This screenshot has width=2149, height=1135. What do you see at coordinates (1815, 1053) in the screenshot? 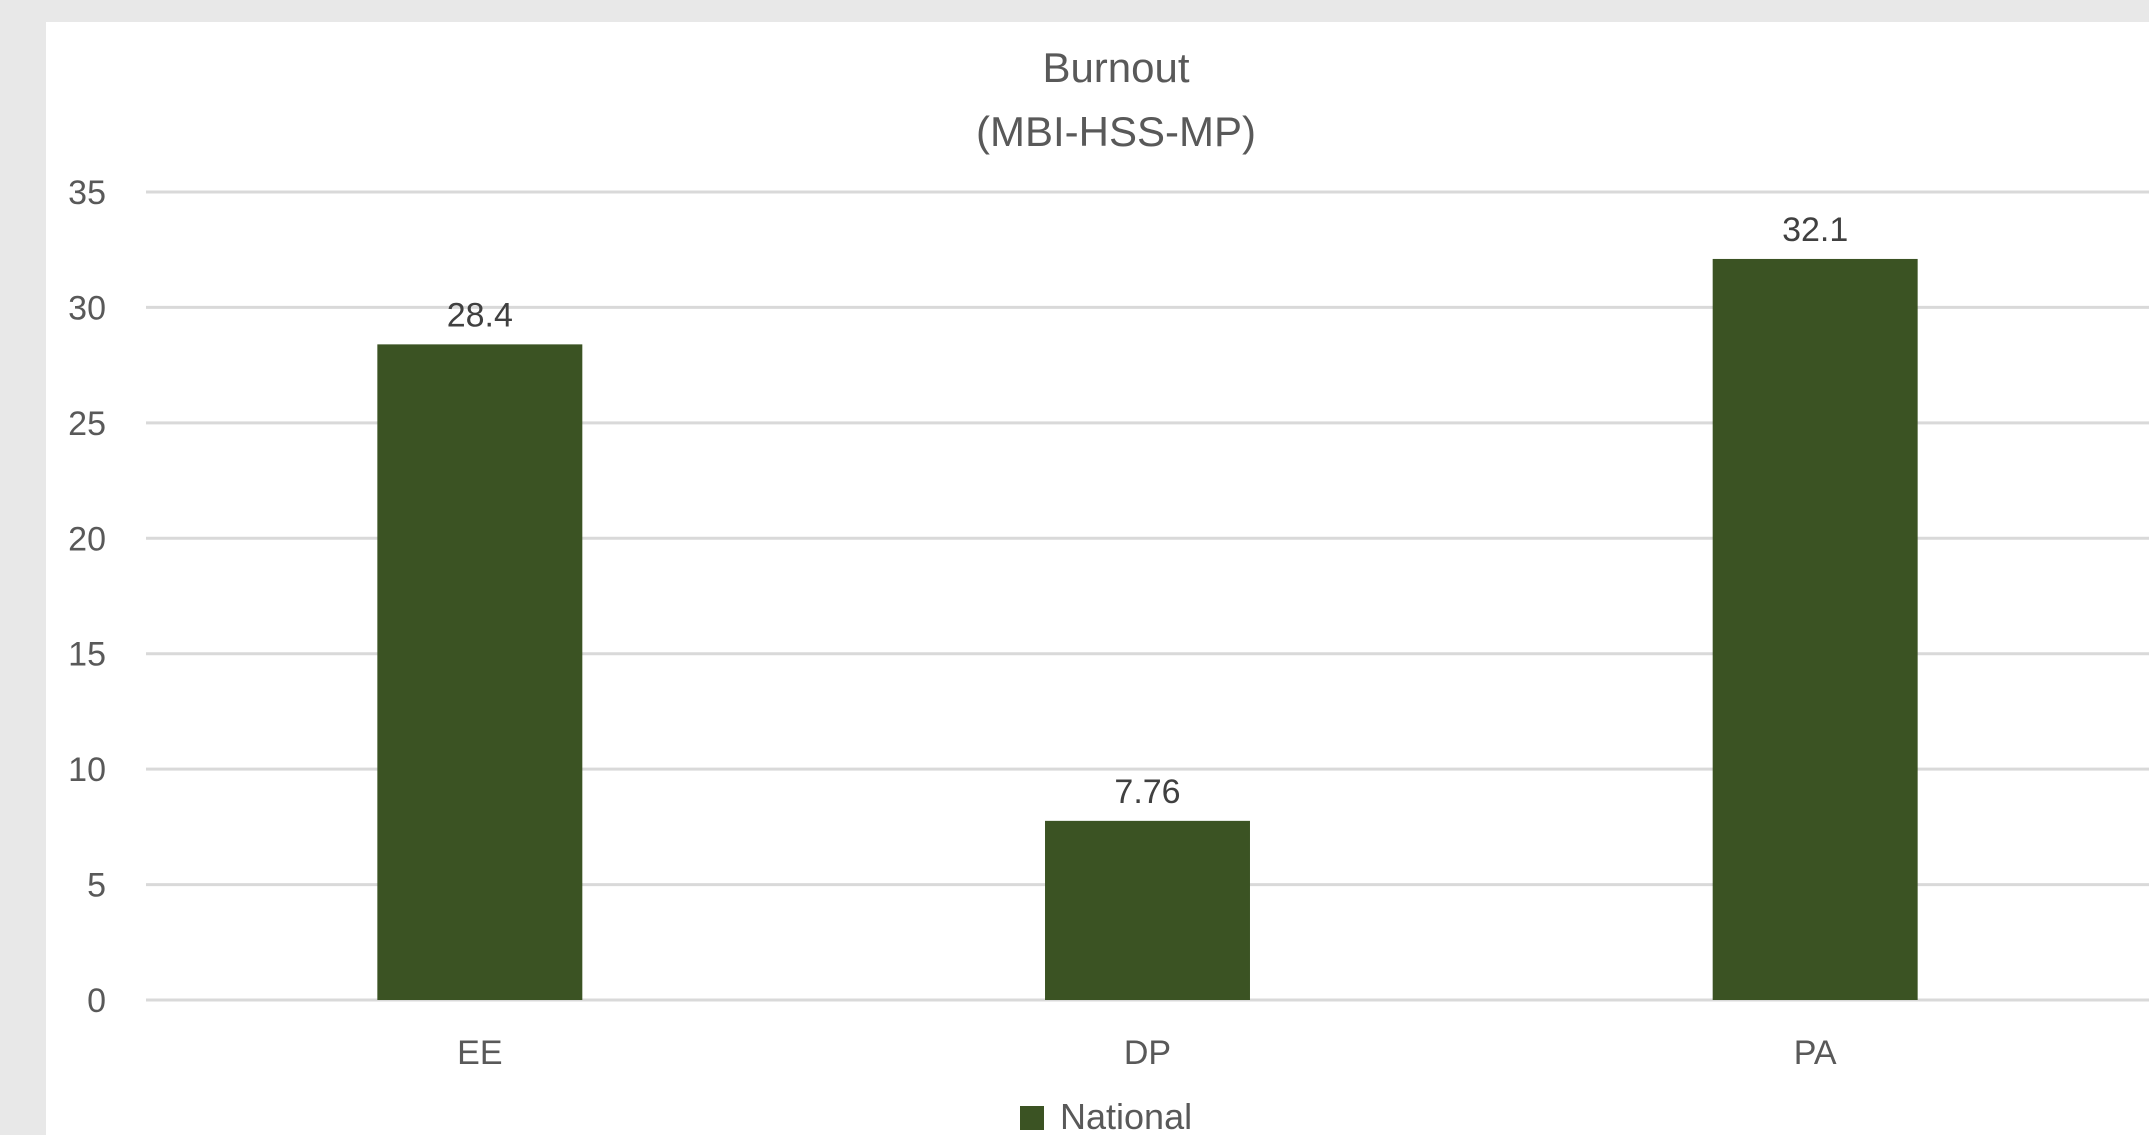
I see `category-label-pa: PA` at bounding box center [1815, 1053].